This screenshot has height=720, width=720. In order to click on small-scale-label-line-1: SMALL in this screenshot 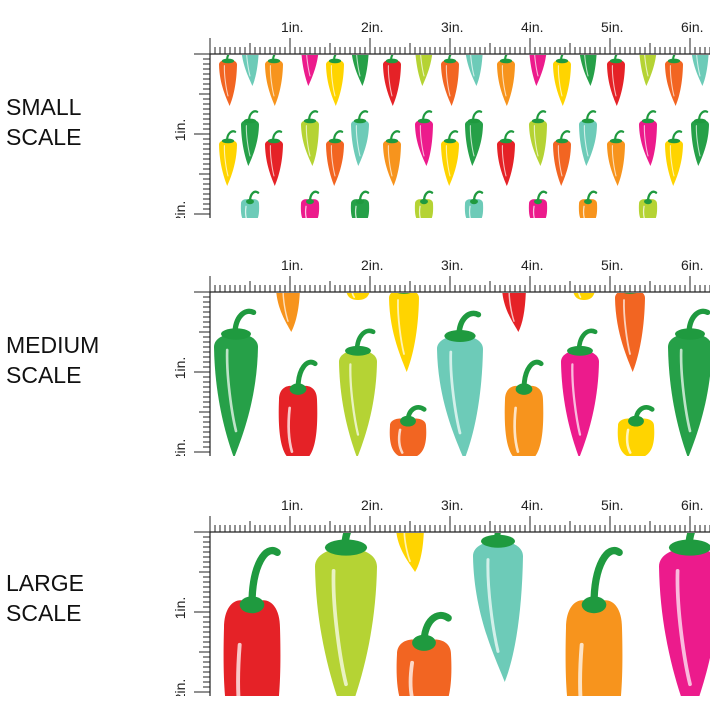, I will do `click(44, 107)`.